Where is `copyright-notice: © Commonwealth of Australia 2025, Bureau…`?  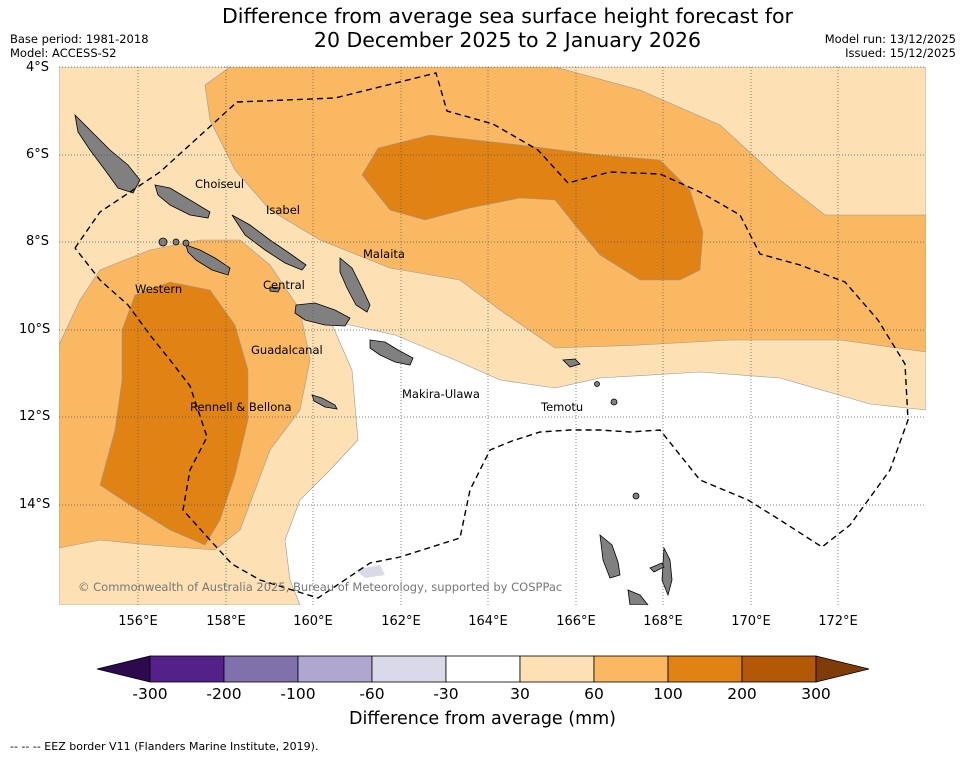 copyright-notice: © Commonwealth of Australia 2025, Bureau… is located at coordinates (320, 587).